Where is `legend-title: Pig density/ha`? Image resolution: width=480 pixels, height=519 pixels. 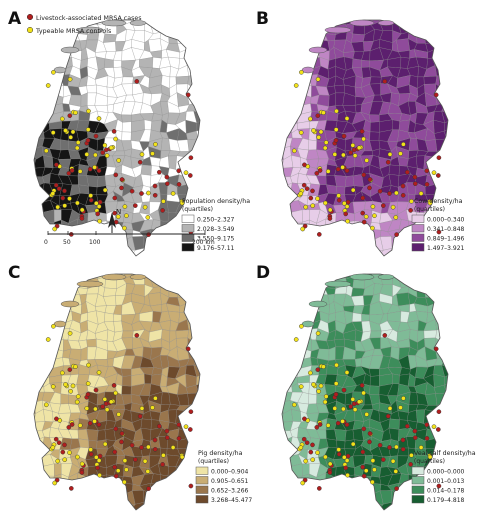
legend-title: Pig density/ha is located at coordinates (220, 453).